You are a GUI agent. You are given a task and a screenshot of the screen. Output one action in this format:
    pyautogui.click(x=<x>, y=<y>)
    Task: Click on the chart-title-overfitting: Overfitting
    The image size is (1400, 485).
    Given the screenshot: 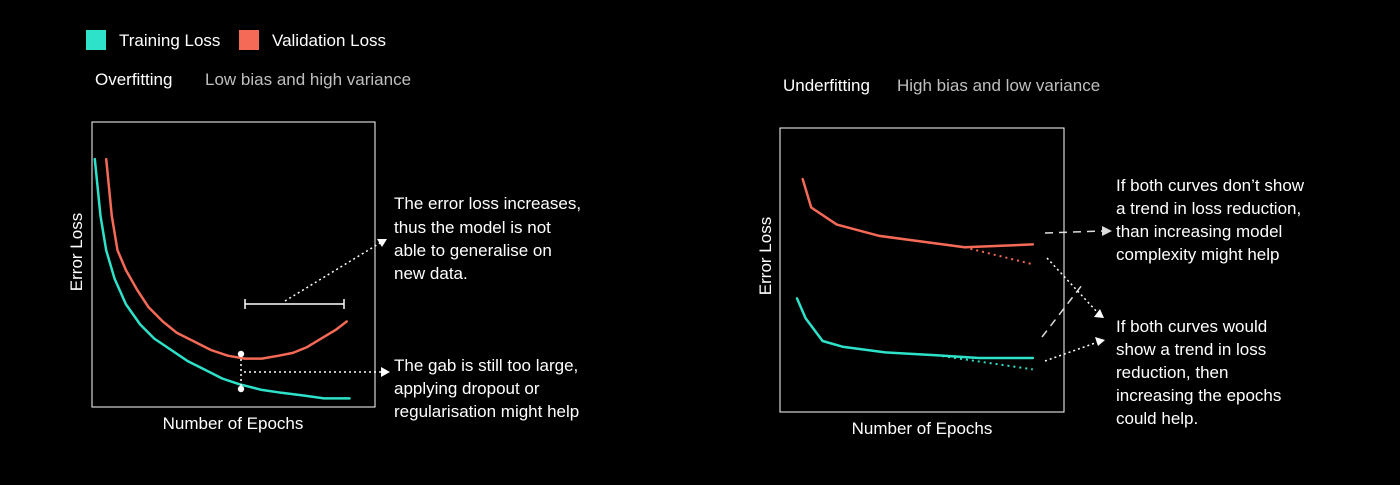 What is the action you would take?
    pyautogui.click(x=133, y=79)
    